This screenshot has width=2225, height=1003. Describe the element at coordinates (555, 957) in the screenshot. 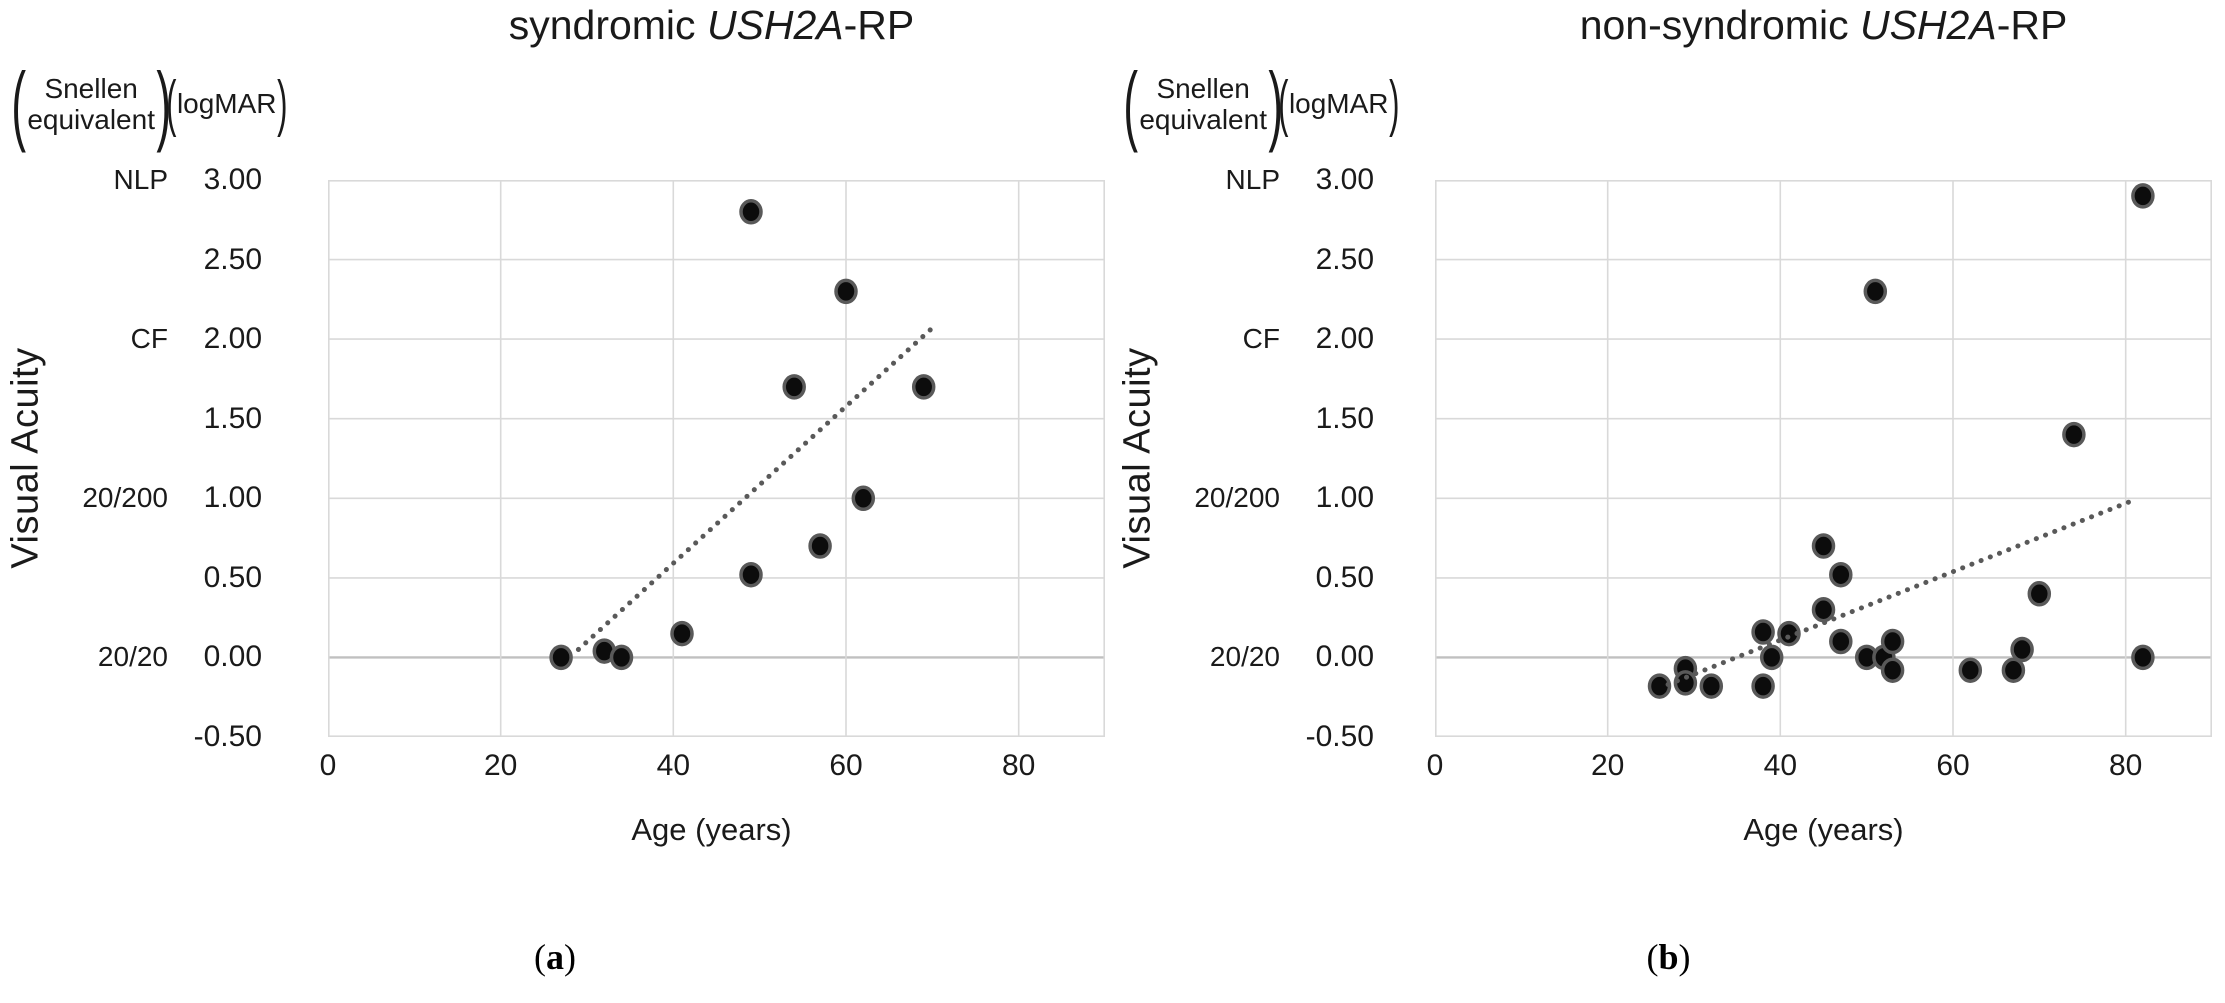

I see `panel-label-a: (a)` at that location.